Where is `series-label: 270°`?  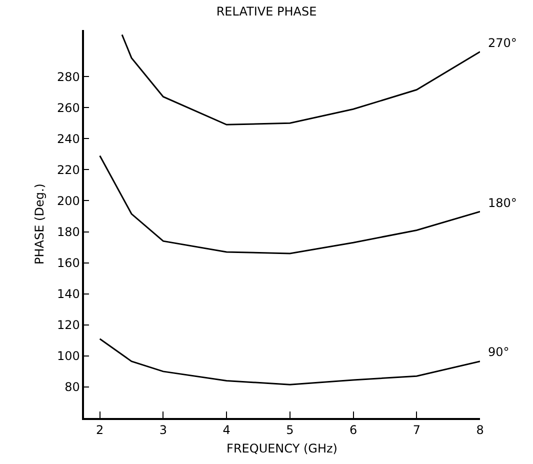 series-label: 270° is located at coordinates (502, 43).